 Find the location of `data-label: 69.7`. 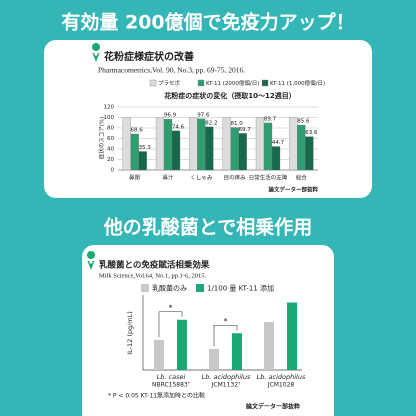

data-label: 69.7 is located at coordinates (245, 130).